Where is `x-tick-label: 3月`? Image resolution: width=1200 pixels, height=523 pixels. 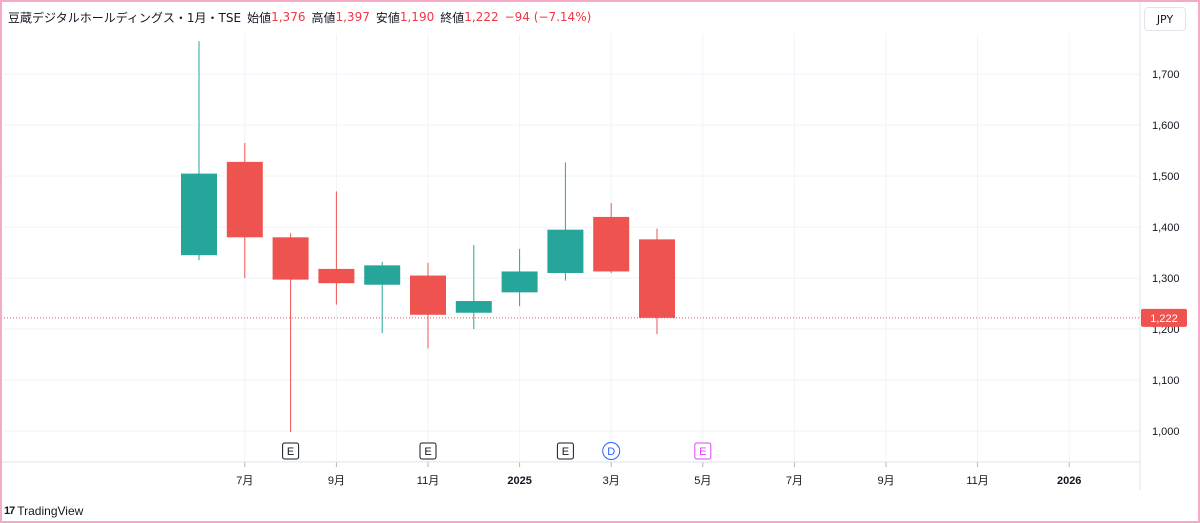 x-tick-label: 3月 is located at coordinates (611, 481).